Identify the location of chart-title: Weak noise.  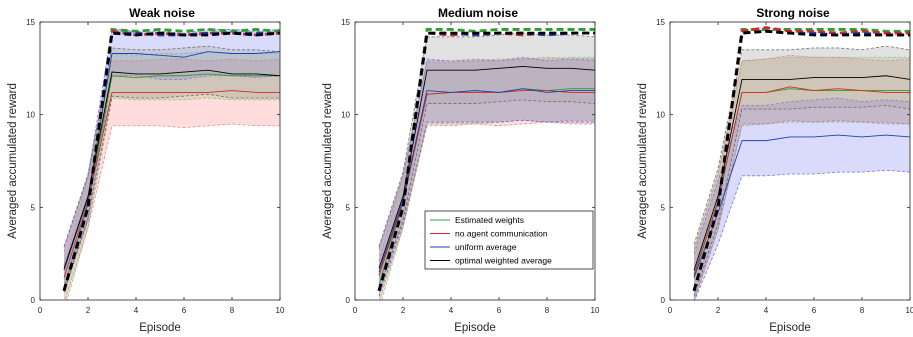
(162, 13).